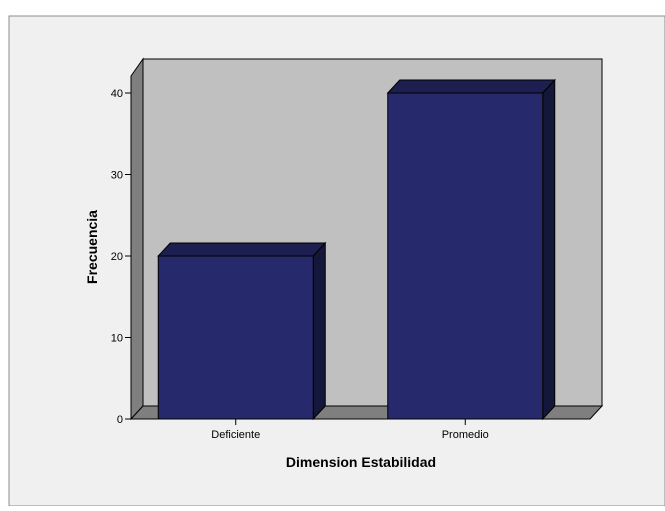  What do you see at coordinates (117, 94) in the screenshot?
I see `y-tick-label: 40` at bounding box center [117, 94].